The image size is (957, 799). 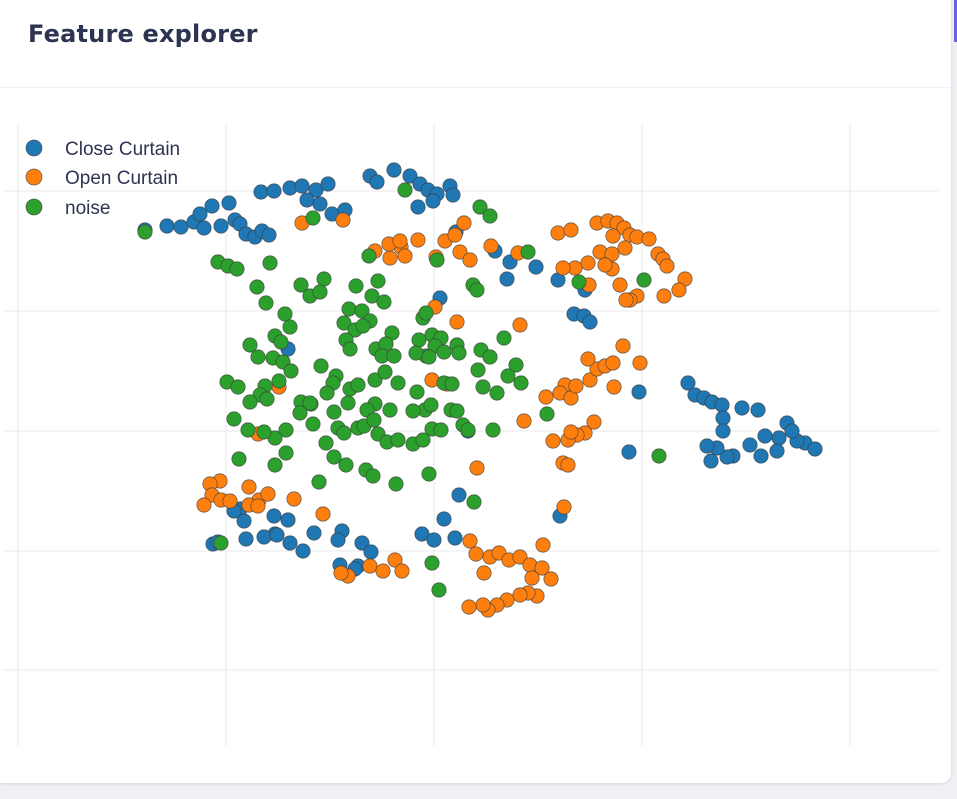 What do you see at coordinates (121, 178) in the screenshot?
I see `legend-label-open-curtain: Open Curtain` at bounding box center [121, 178].